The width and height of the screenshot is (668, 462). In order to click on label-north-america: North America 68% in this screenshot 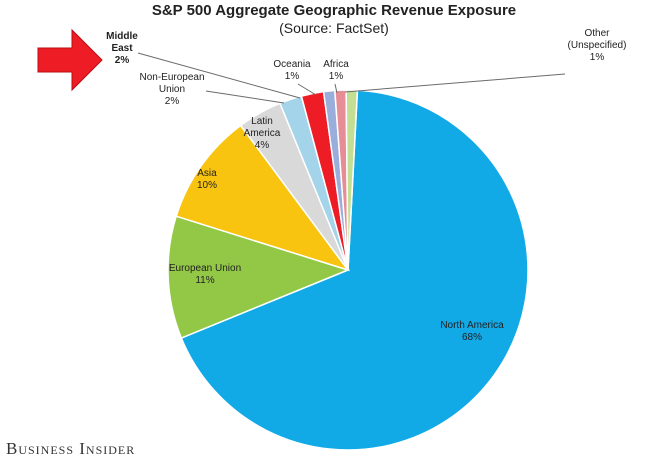, I will do `click(472, 331)`.